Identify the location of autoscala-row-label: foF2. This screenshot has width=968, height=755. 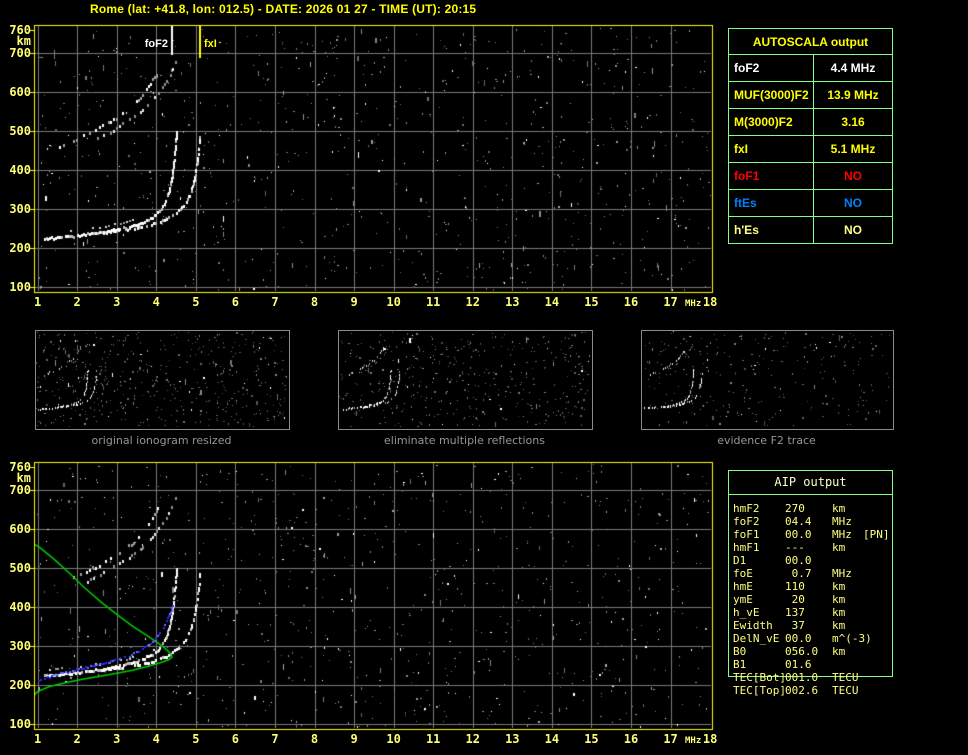
(771, 67).